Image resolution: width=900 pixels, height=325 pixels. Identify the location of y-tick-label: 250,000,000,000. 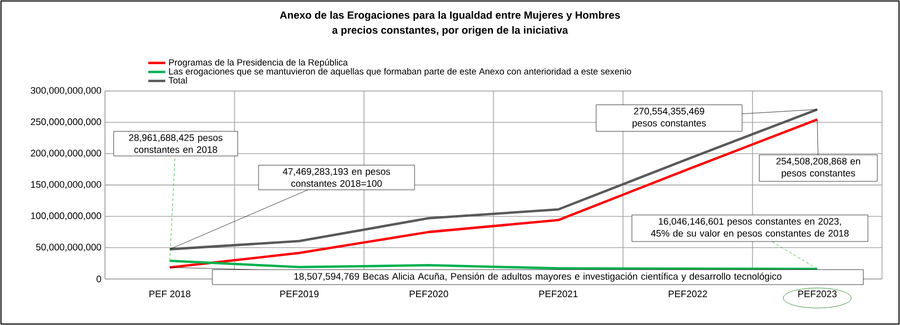
(66, 122).